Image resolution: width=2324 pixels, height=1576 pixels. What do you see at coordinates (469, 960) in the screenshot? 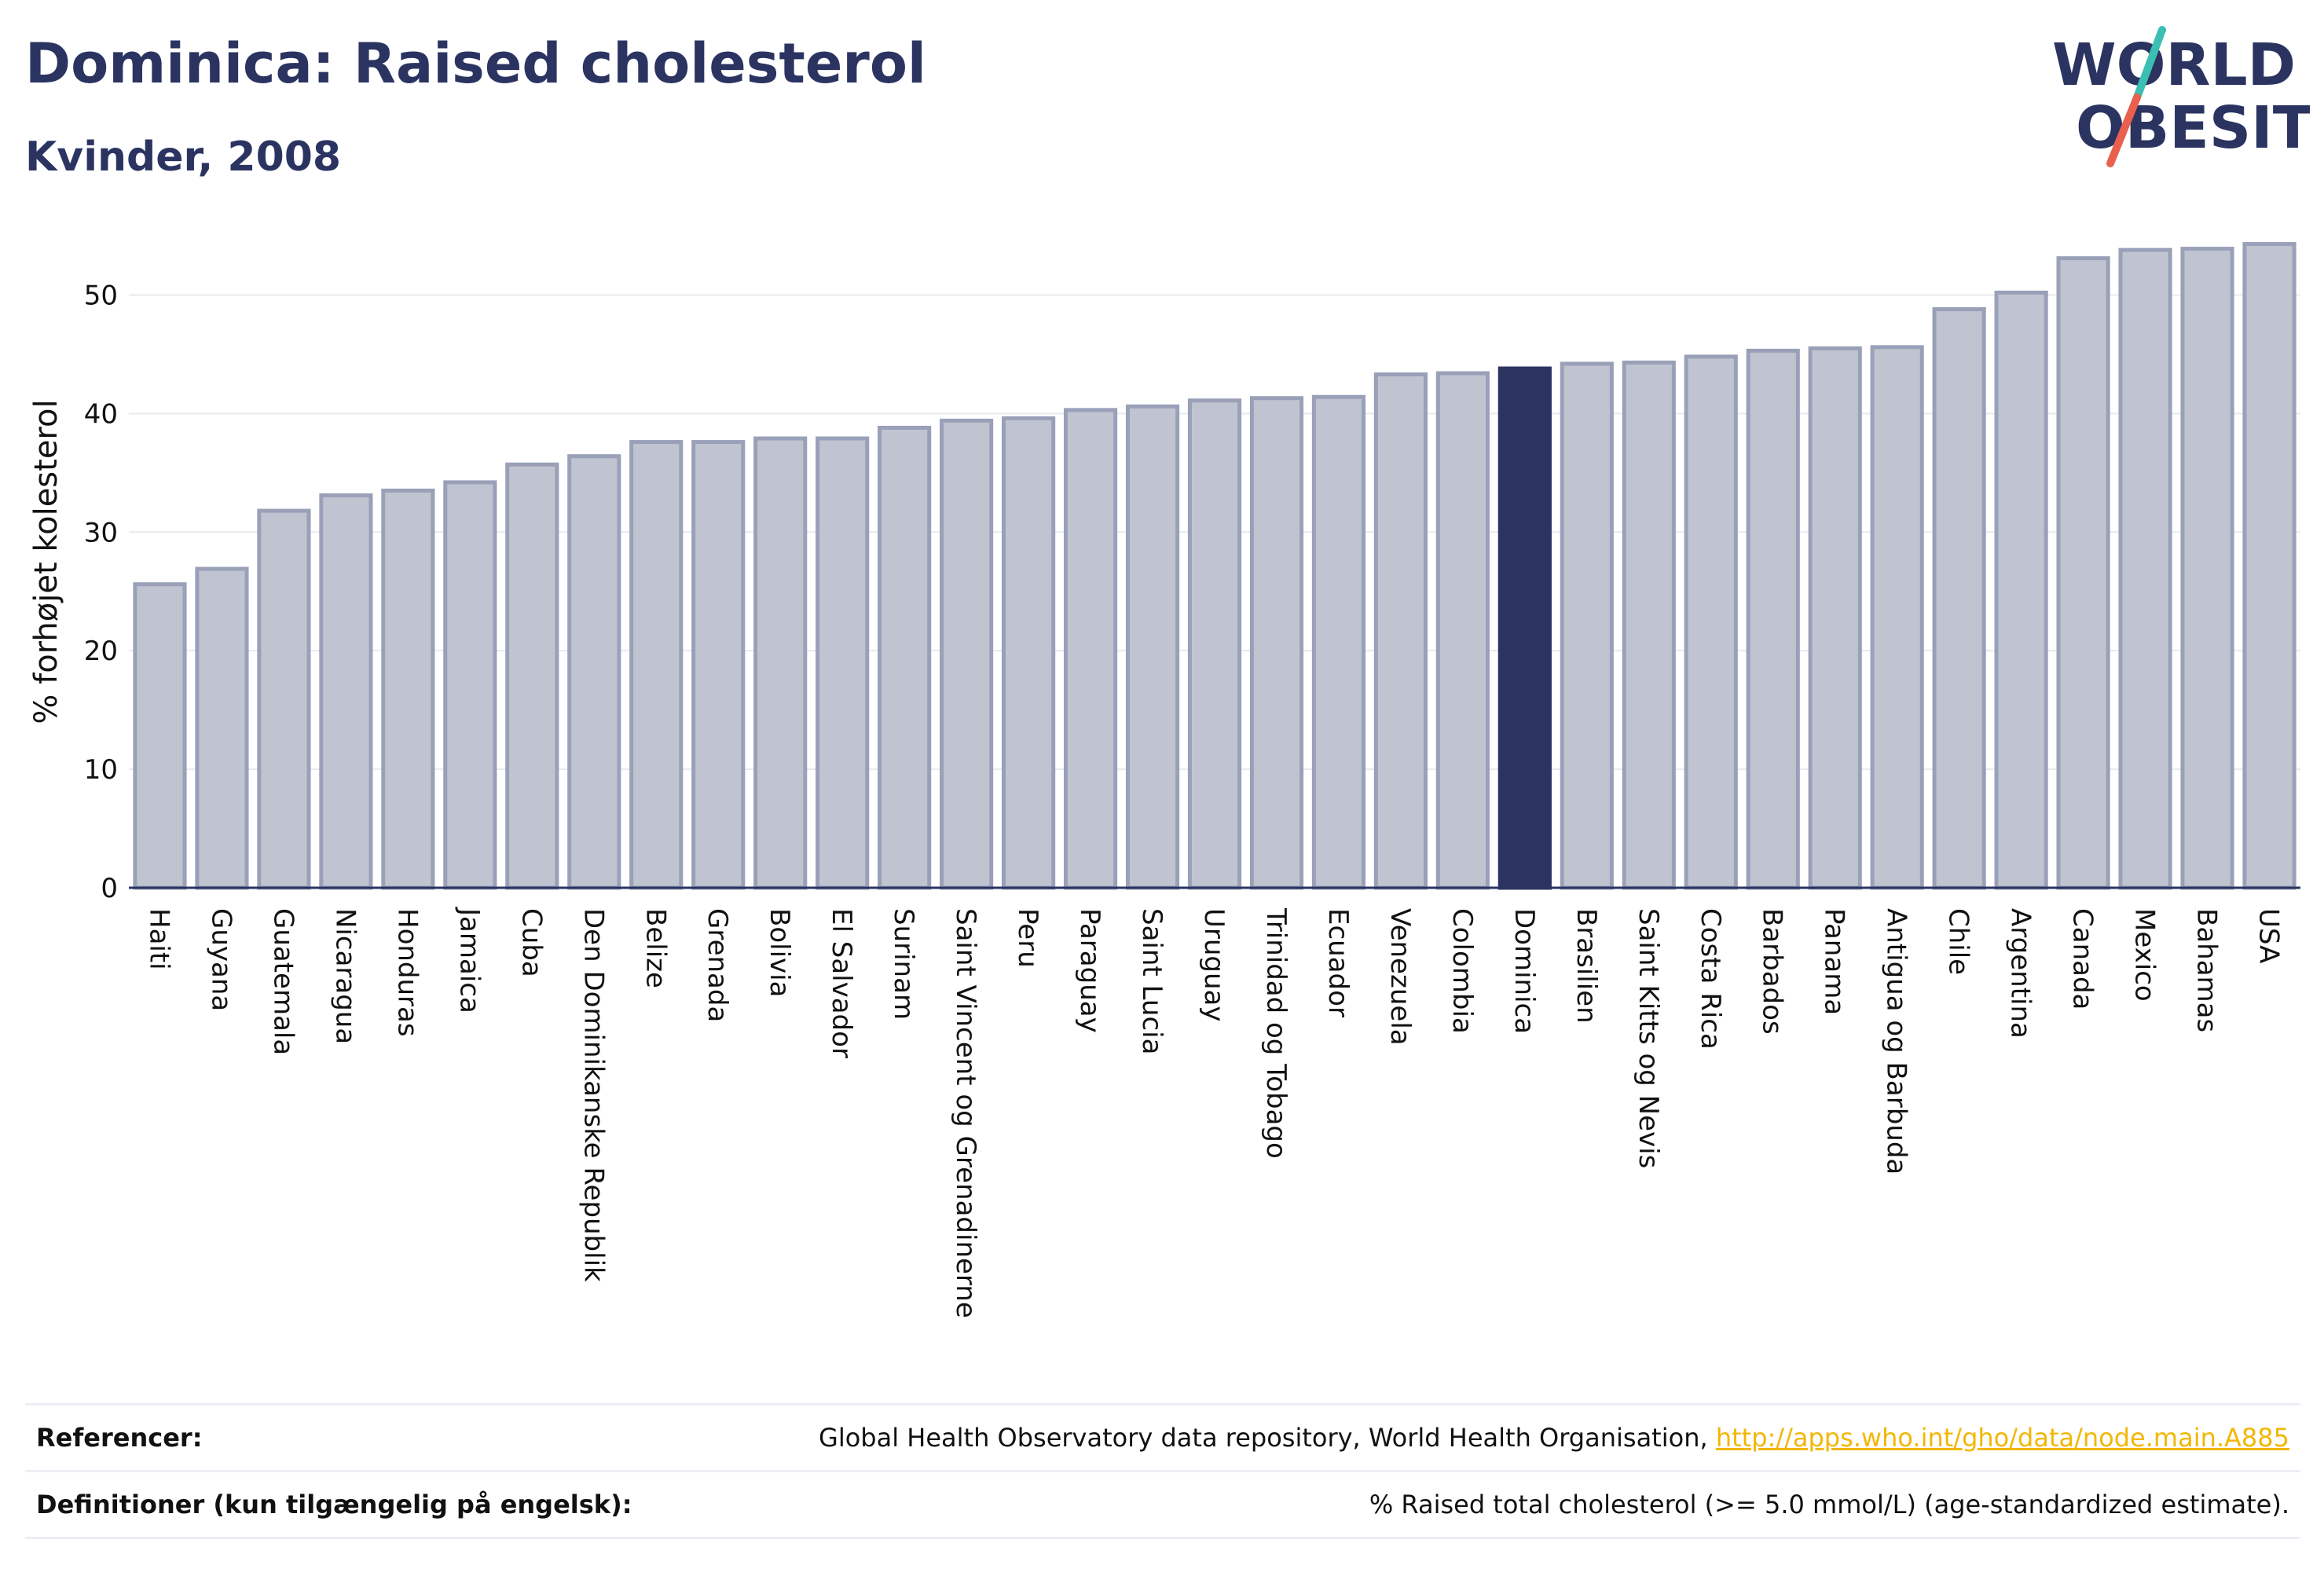
I see `x-tick-label: Jamaica` at bounding box center [469, 960].